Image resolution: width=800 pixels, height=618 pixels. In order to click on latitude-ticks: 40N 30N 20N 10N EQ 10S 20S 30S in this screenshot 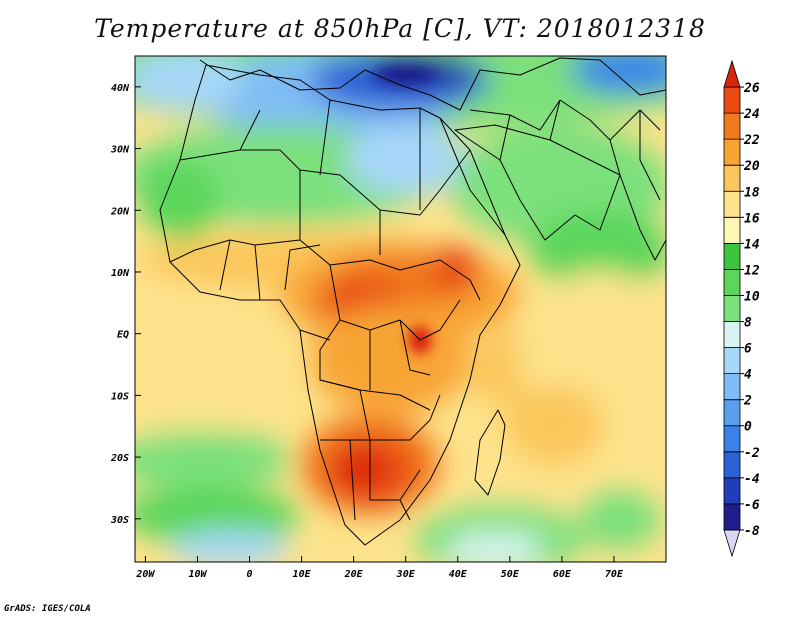, I will do `click(125, 304)`.